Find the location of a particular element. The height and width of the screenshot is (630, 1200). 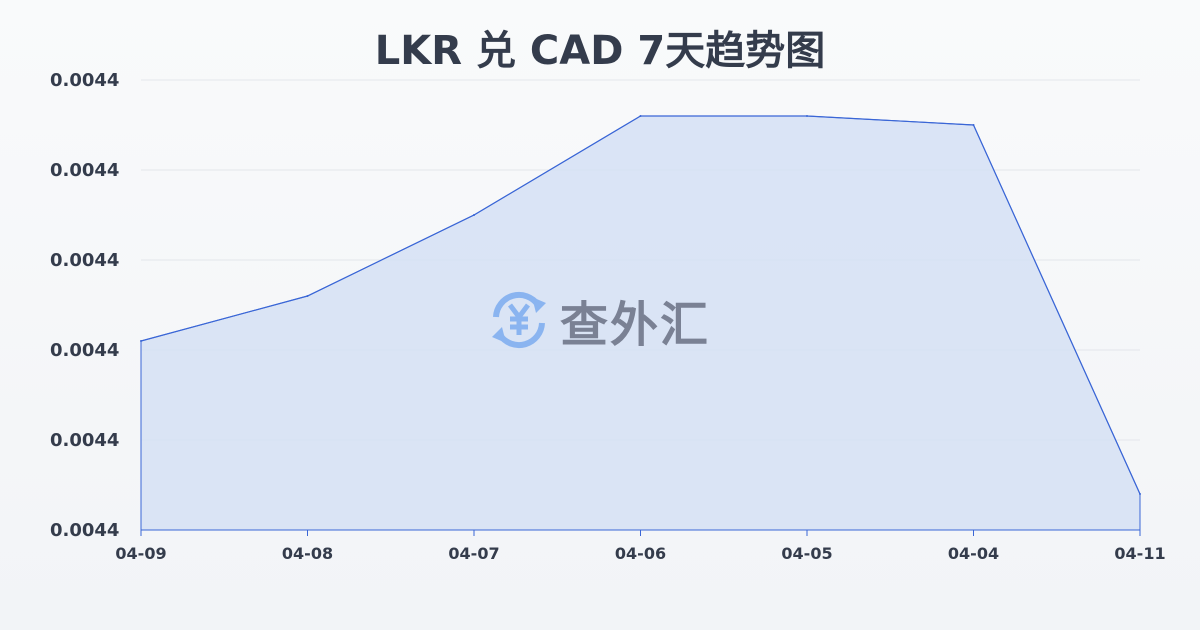

watermark: 查外汇 is located at coordinates (599, 320).